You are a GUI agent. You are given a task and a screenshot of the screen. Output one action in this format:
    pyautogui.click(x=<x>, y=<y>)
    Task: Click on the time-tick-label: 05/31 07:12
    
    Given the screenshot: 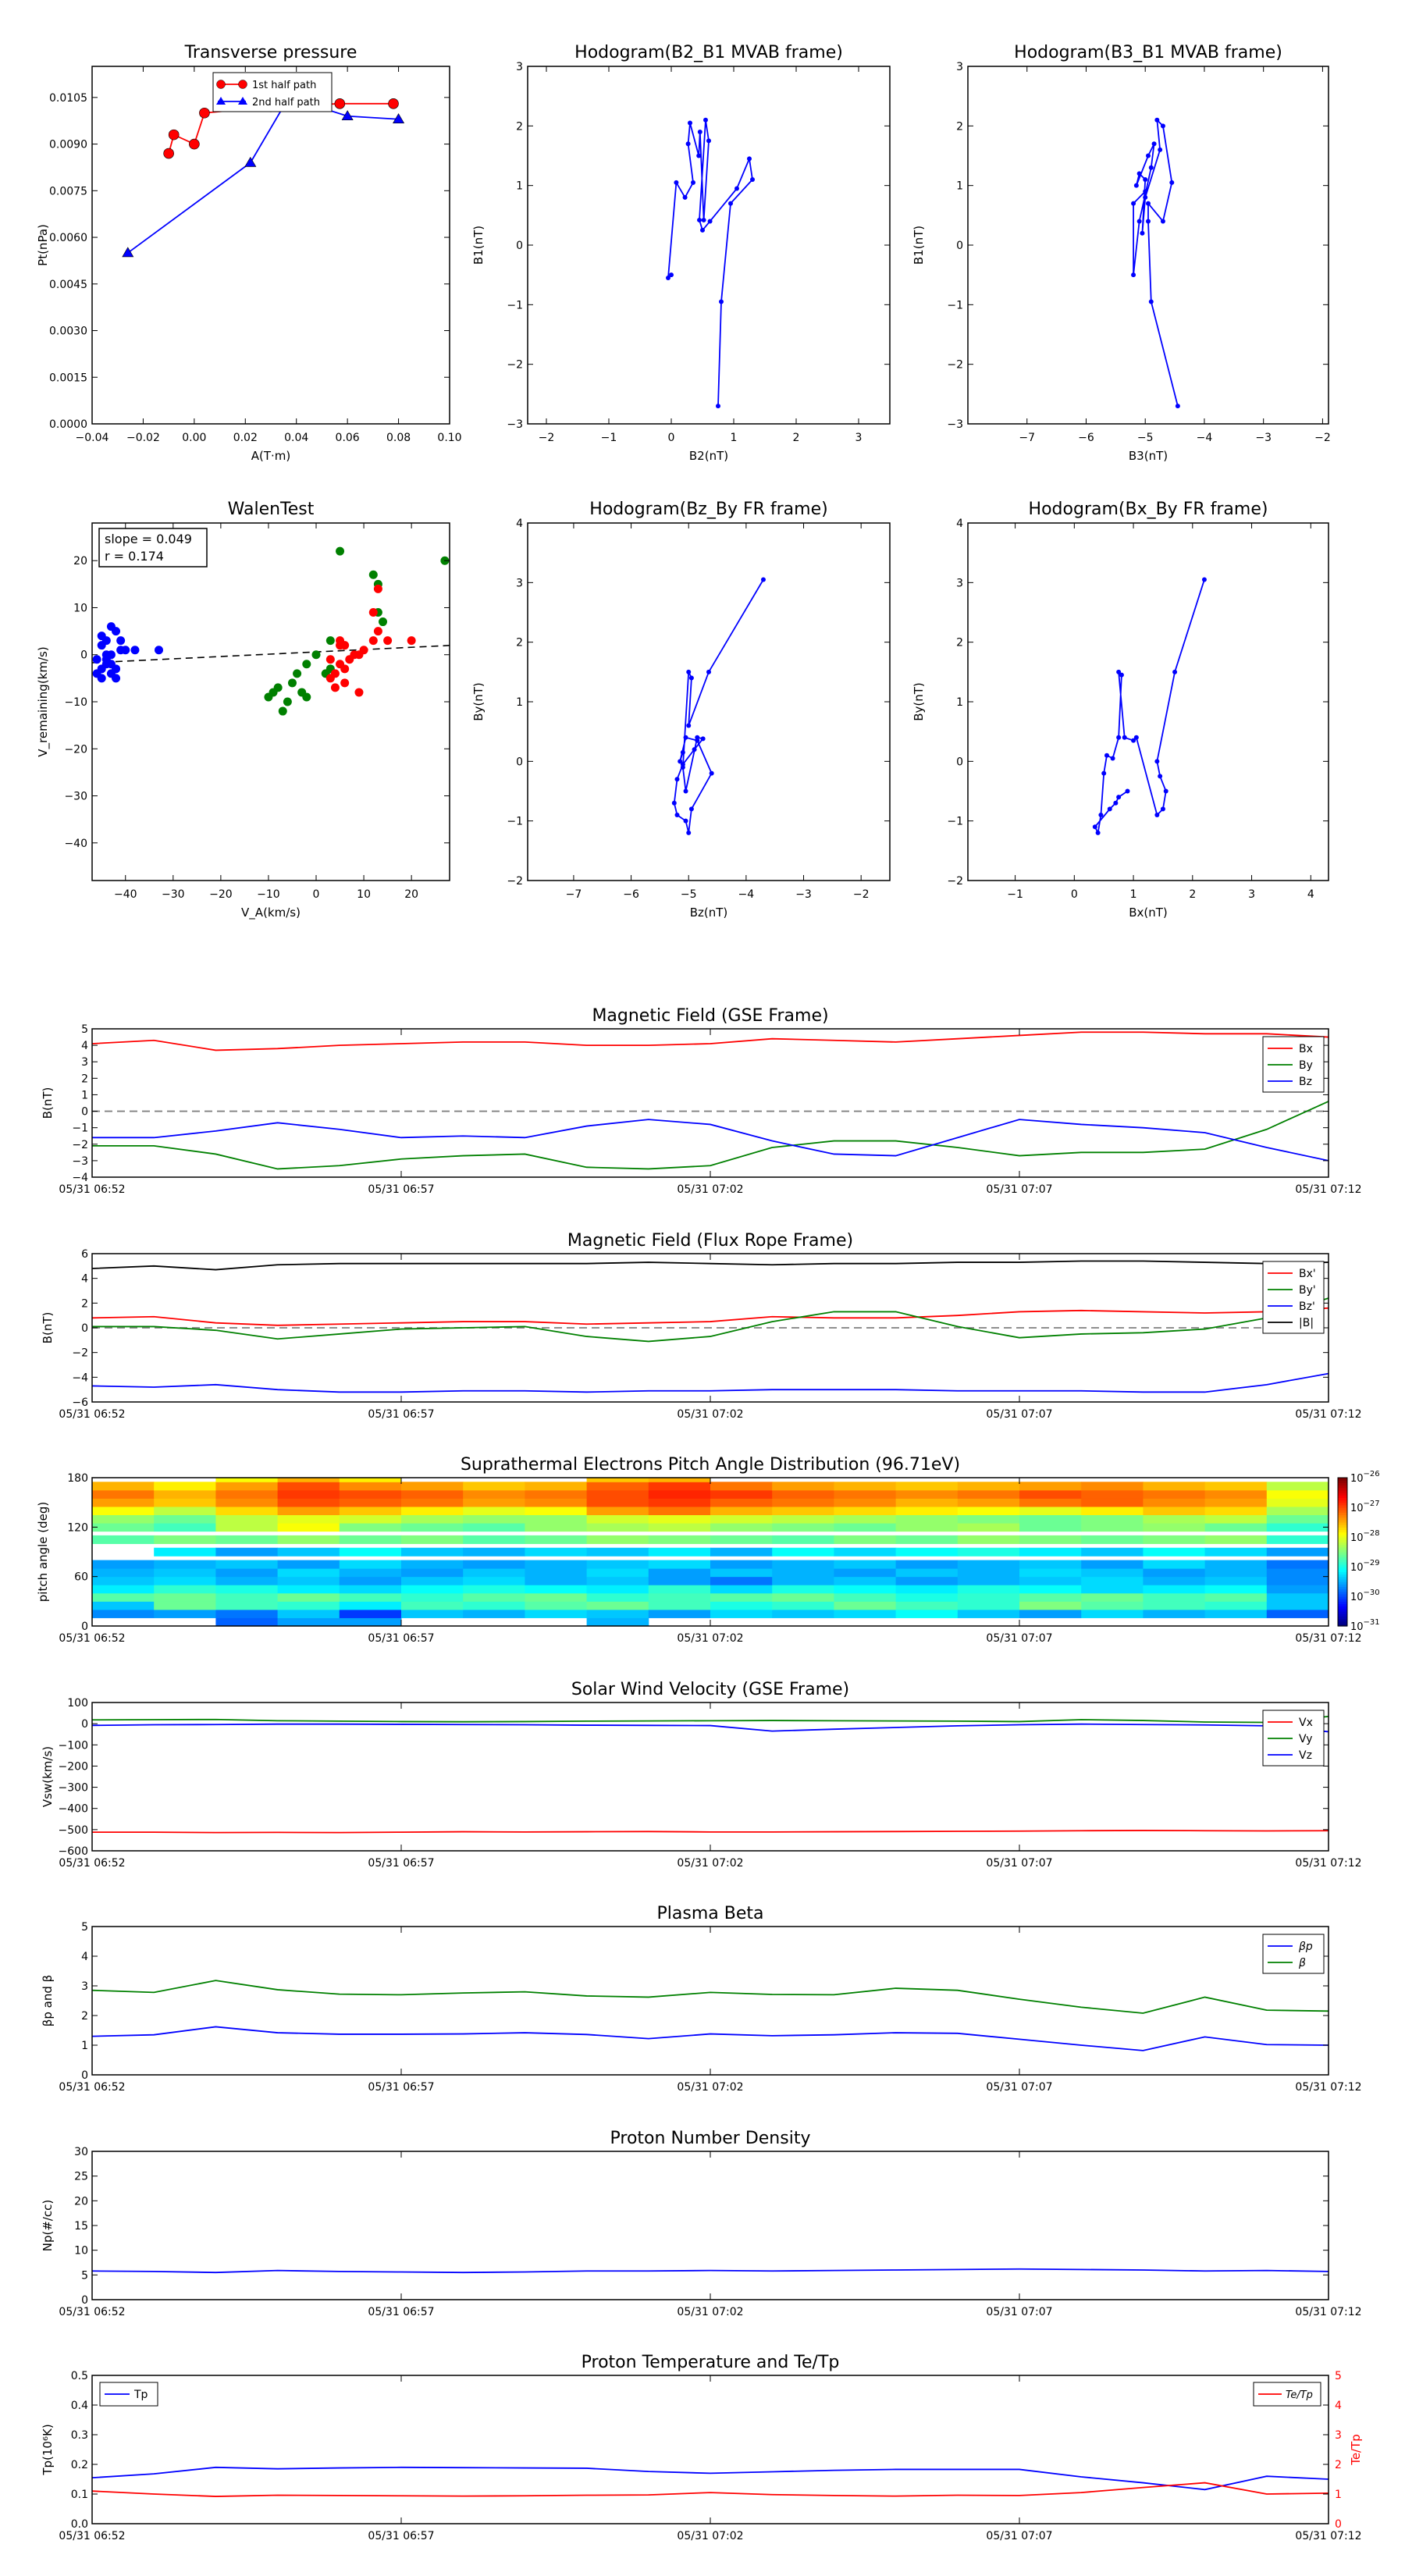 What is the action you would take?
    pyautogui.click(x=1328, y=1863)
    